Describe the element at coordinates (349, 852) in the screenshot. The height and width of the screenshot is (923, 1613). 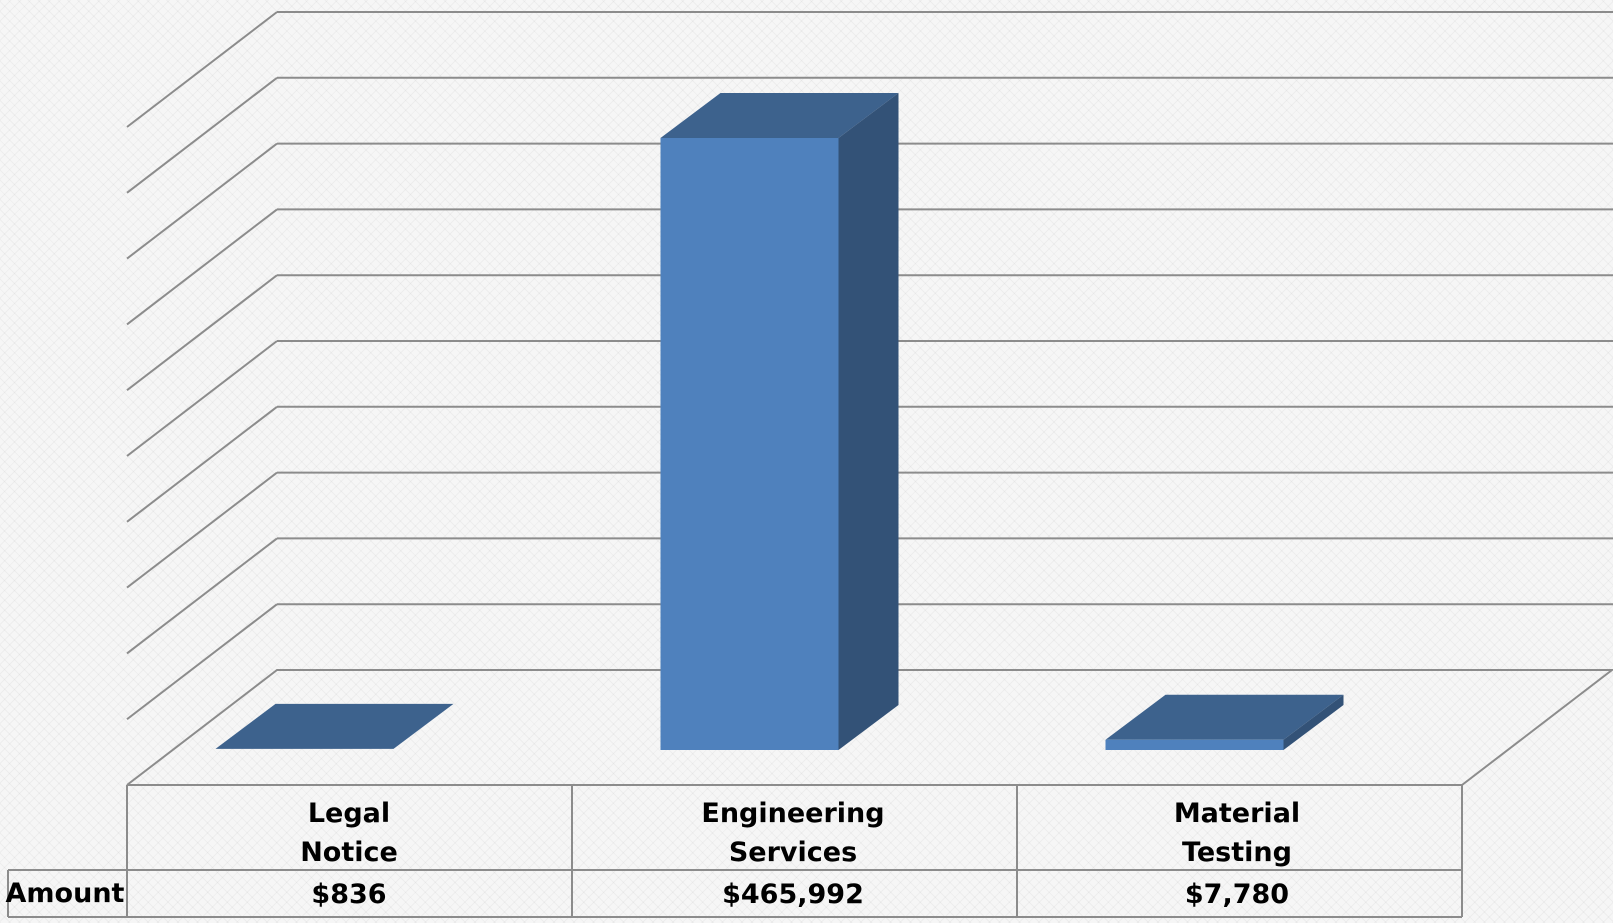
I see `category-label-legal-notice-line2: Notice` at that location.